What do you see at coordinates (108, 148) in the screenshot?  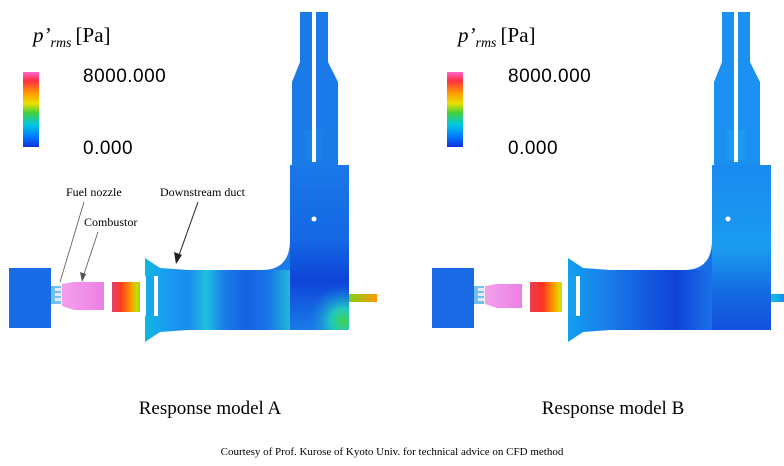 I see `legend-min-left: 0.000` at bounding box center [108, 148].